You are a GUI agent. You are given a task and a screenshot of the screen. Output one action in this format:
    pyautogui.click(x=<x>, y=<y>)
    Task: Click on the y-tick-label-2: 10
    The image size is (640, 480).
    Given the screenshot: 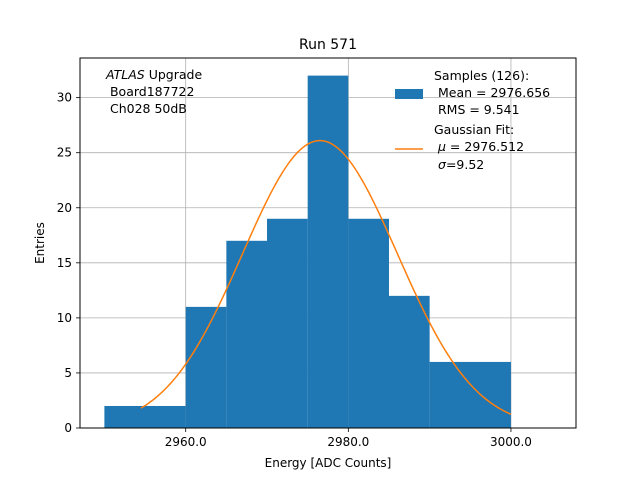 What is the action you would take?
    pyautogui.click(x=64, y=318)
    